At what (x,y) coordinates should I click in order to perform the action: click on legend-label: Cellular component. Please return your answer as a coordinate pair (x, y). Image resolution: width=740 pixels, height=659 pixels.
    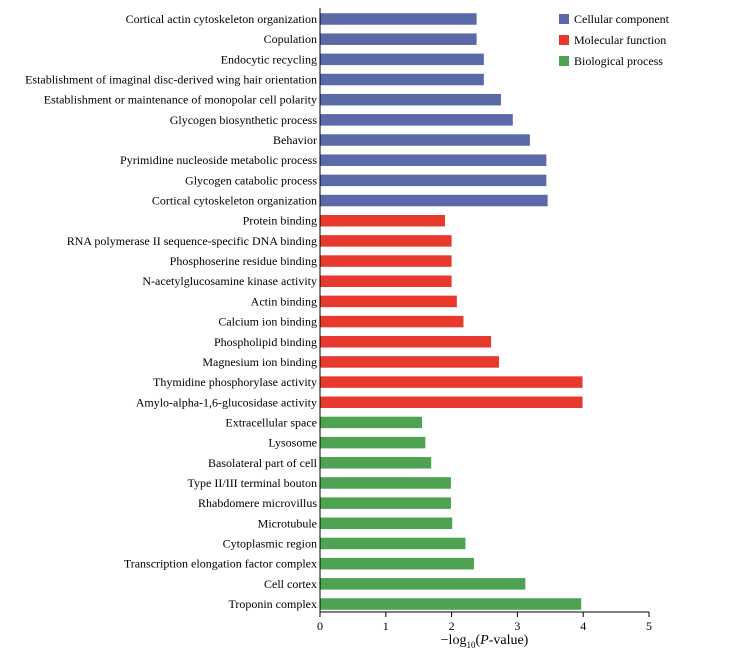
    Looking at the image, I should click on (622, 19).